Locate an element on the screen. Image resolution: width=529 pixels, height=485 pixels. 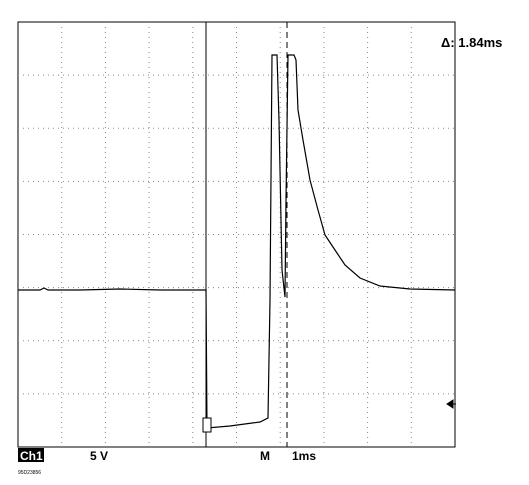
time-per-div: 1ms is located at coordinates (304, 456).